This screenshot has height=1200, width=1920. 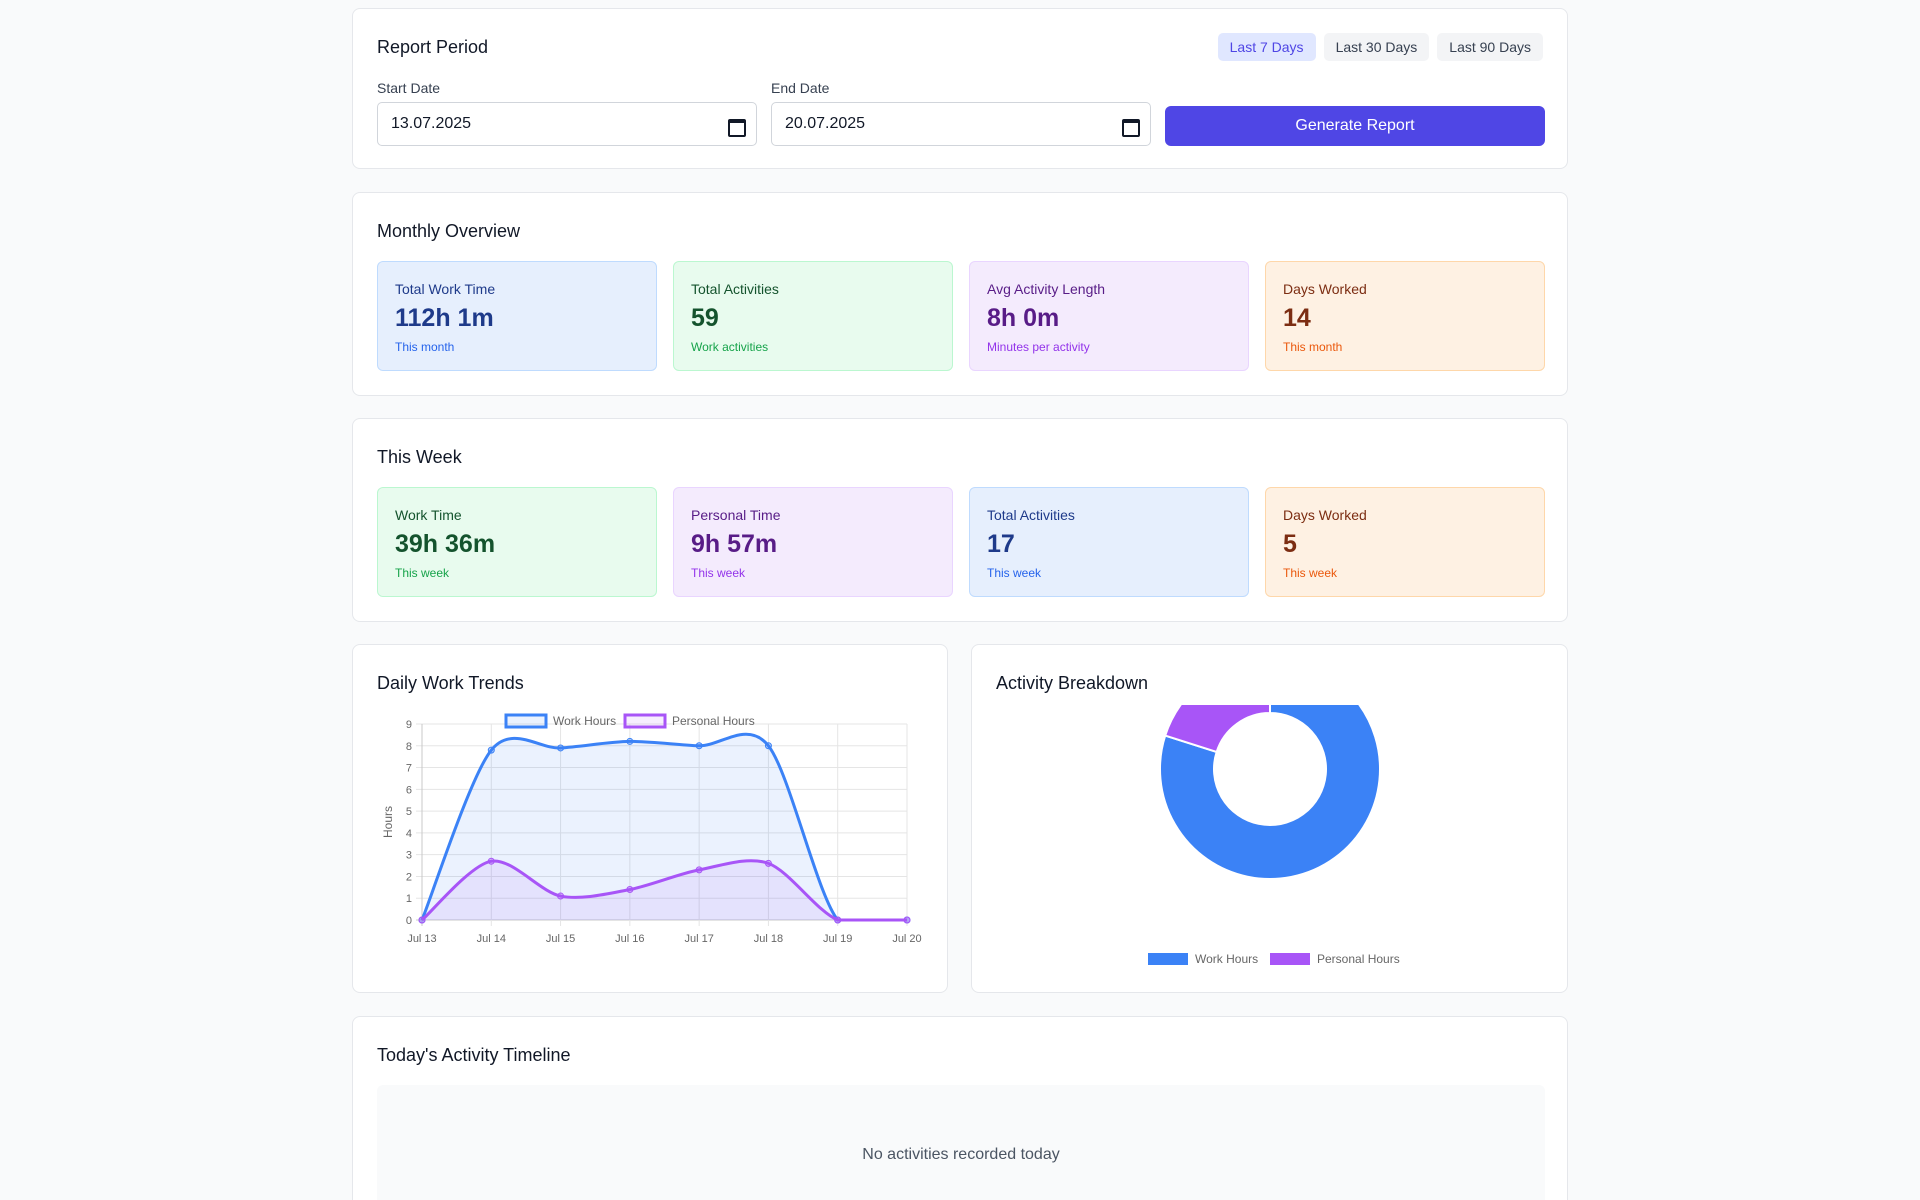 I want to click on range-buttons: Last 7 Days Last 30 Days Last 90 Days, so click(x=1380, y=47).